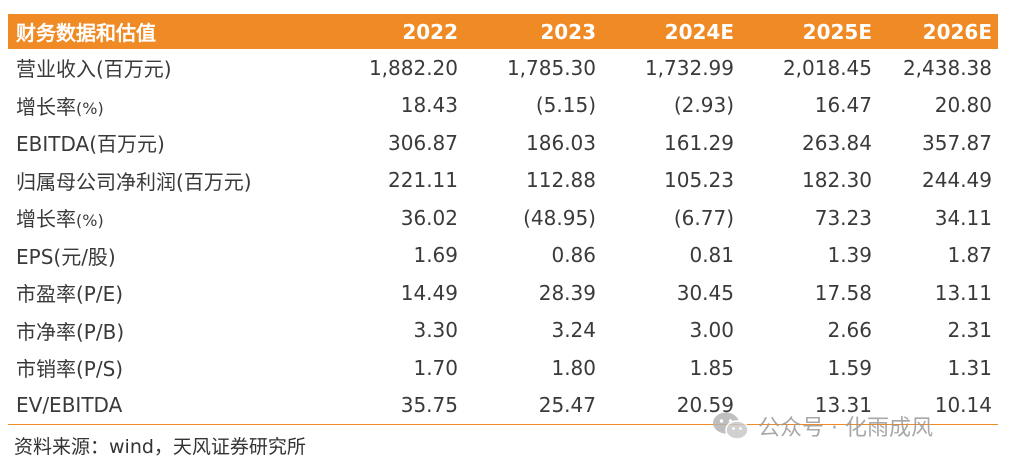 This screenshot has height=469, width=1012. What do you see at coordinates (167, 331) in the screenshot?
I see `row-label: 市净率(P/B)` at bounding box center [167, 331].